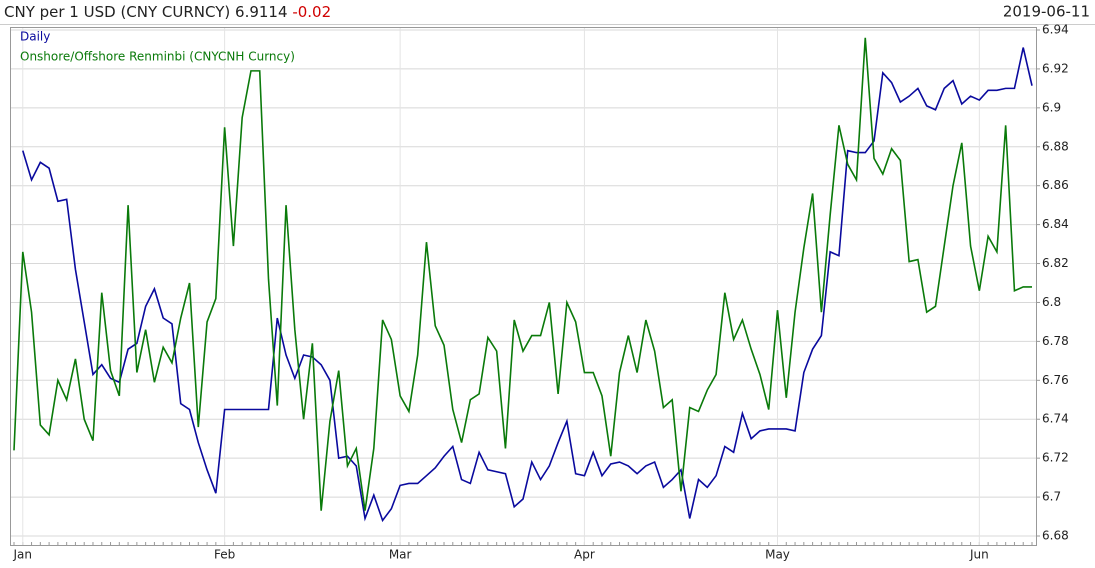 The width and height of the screenshot is (1095, 568). I want to click on y-tick-label: 6.82, so click(1055, 263).